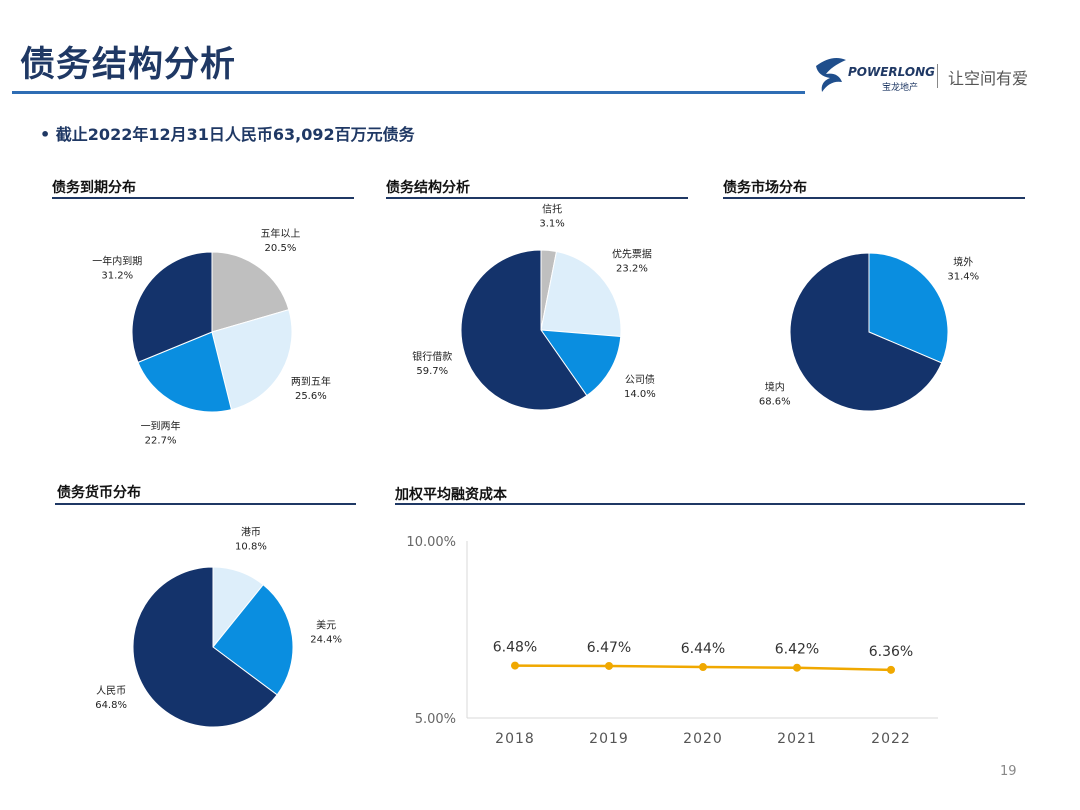 The height and width of the screenshot is (810, 1080). Describe the element at coordinates (117, 261) in the screenshot. I see `slice-label: 一年内到期` at that location.